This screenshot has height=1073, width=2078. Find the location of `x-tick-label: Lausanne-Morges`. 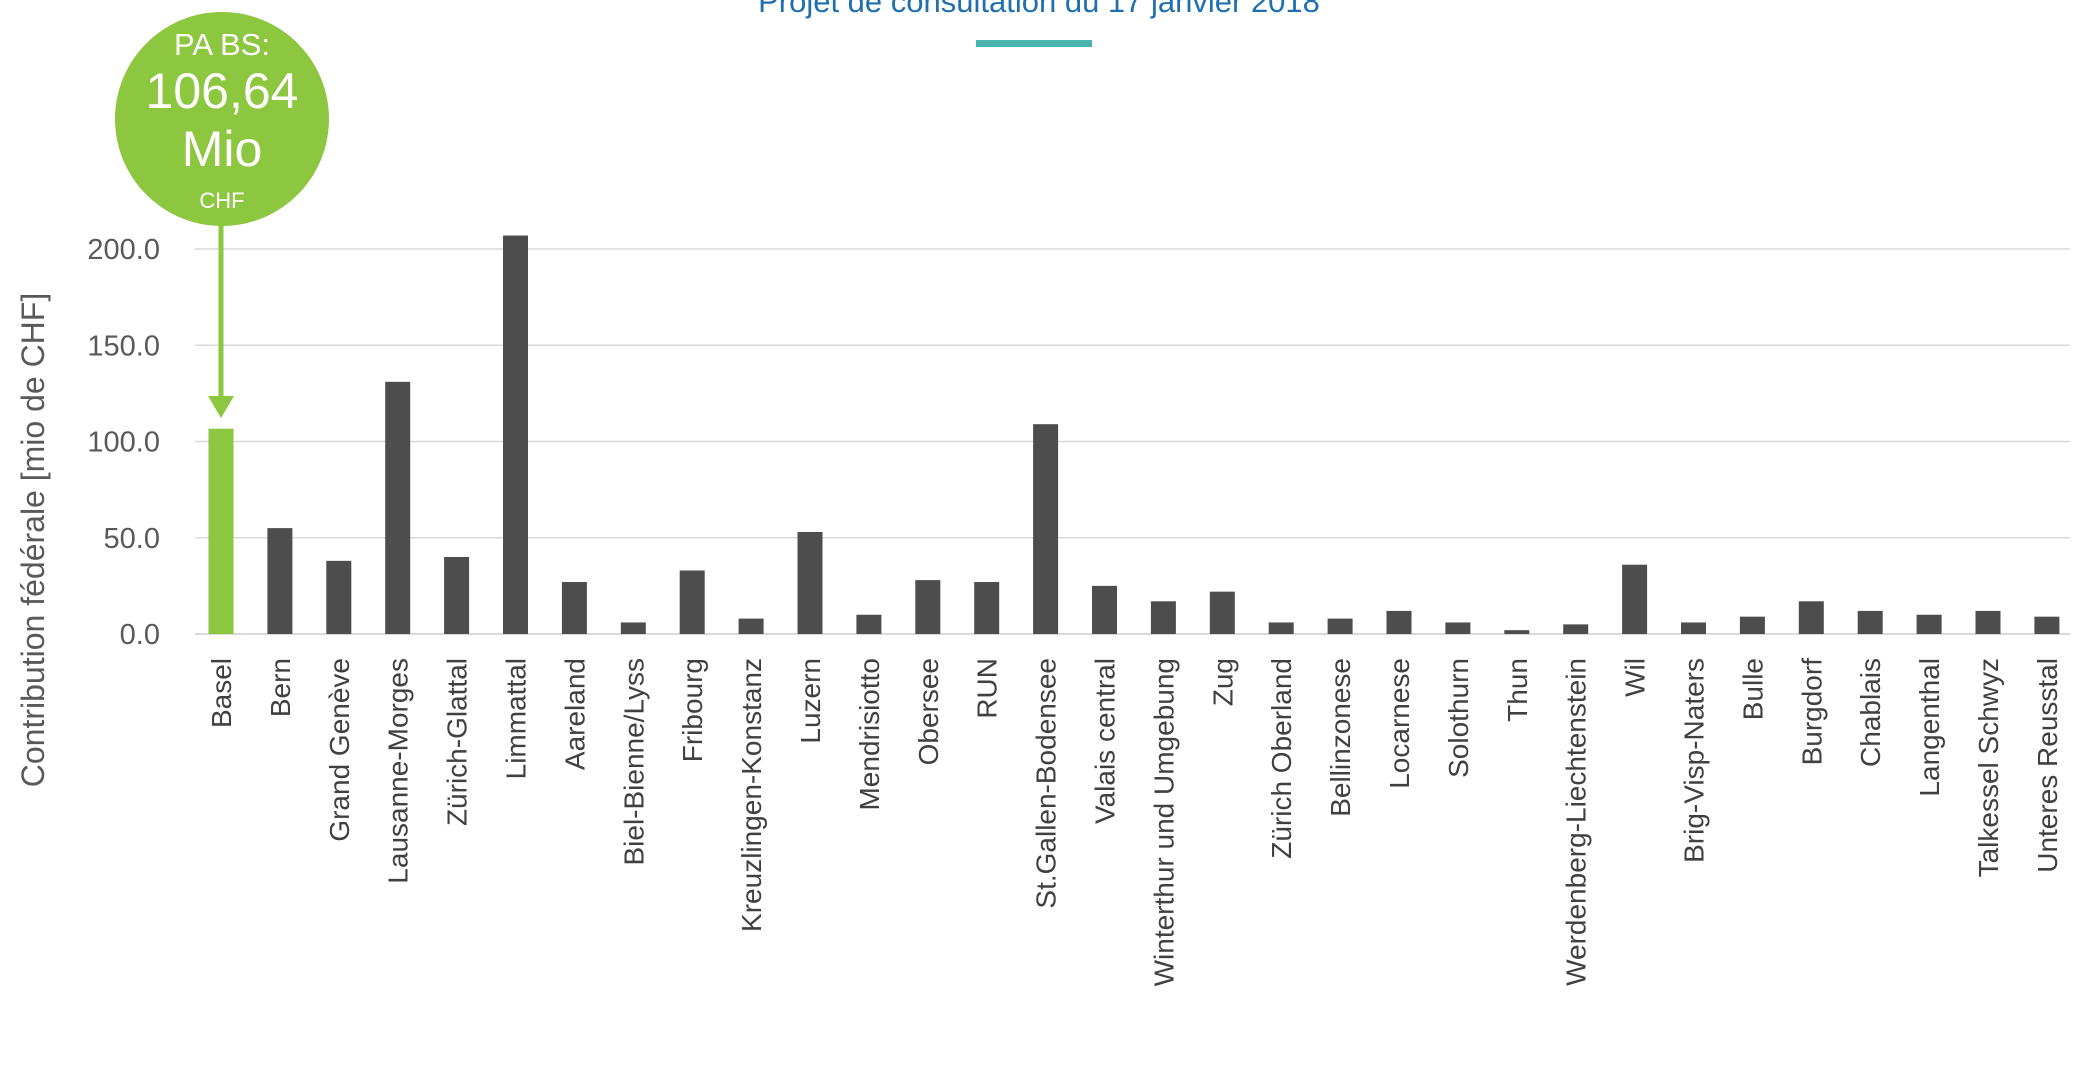

x-tick-label: Lausanne-Morges is located at coordinates (398, 771).